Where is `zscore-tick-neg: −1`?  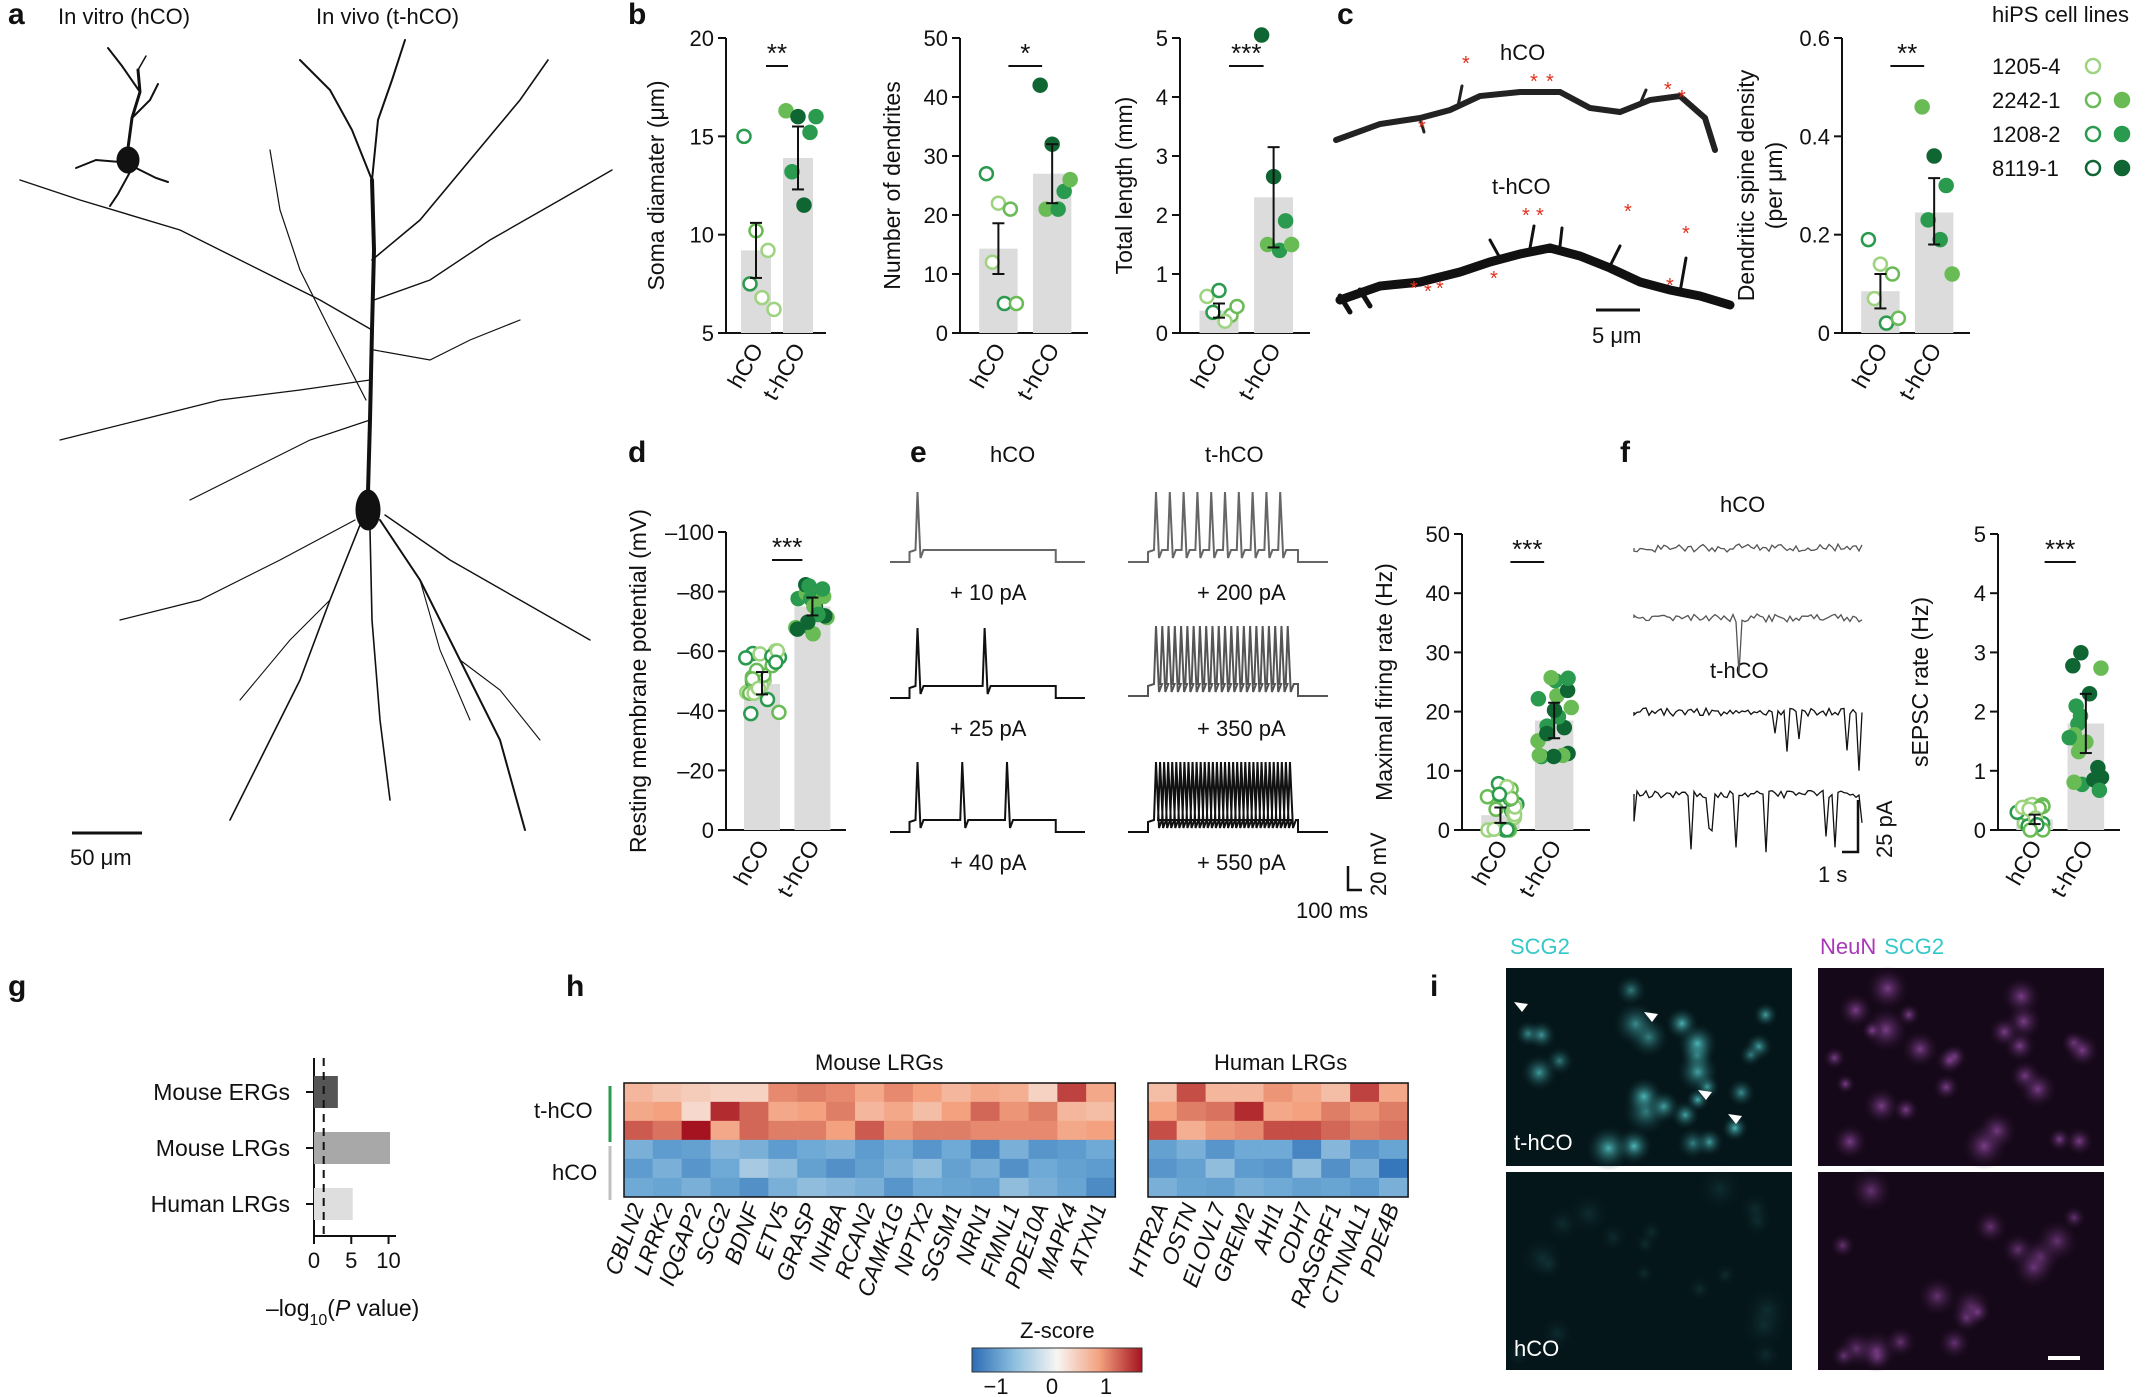
zscore-tick-neg: −1 is located at coordinates (995, 1385).